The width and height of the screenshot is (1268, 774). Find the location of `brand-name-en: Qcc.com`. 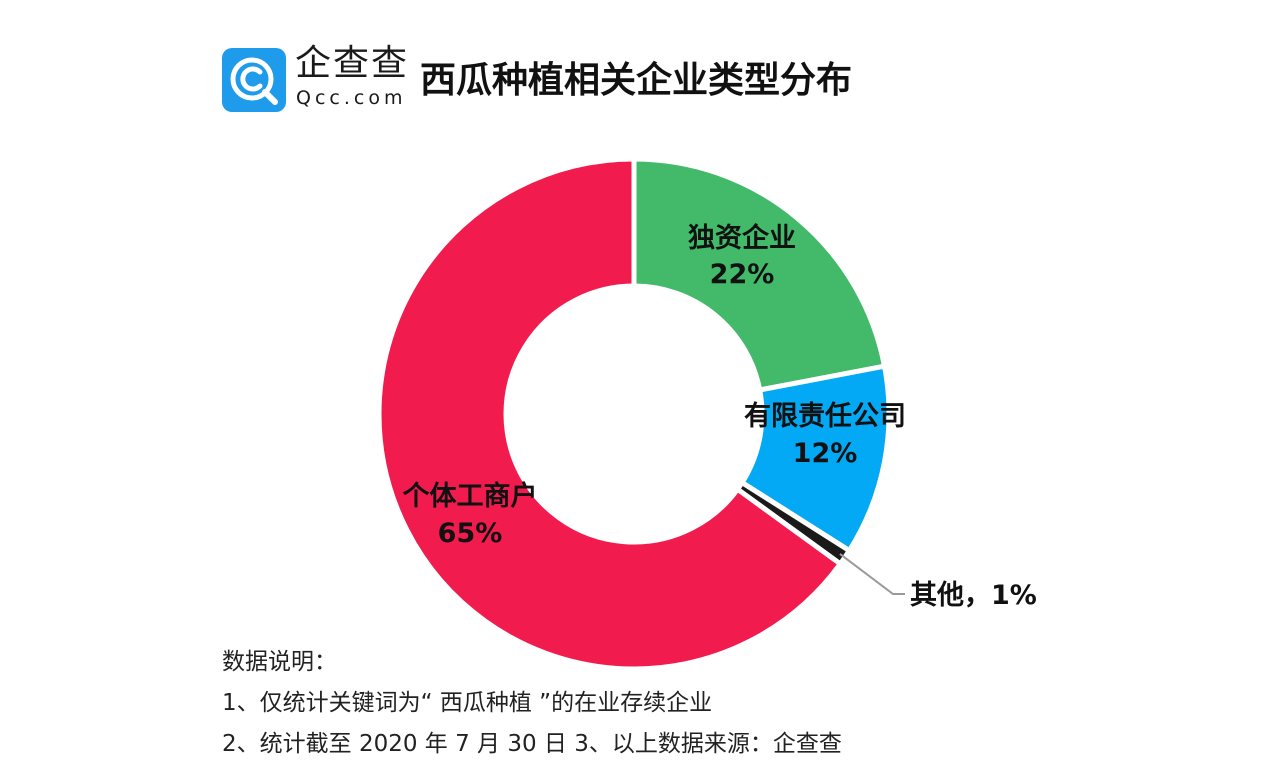

brand-name-en: Qcc.com is located at coordinates (351, 98).